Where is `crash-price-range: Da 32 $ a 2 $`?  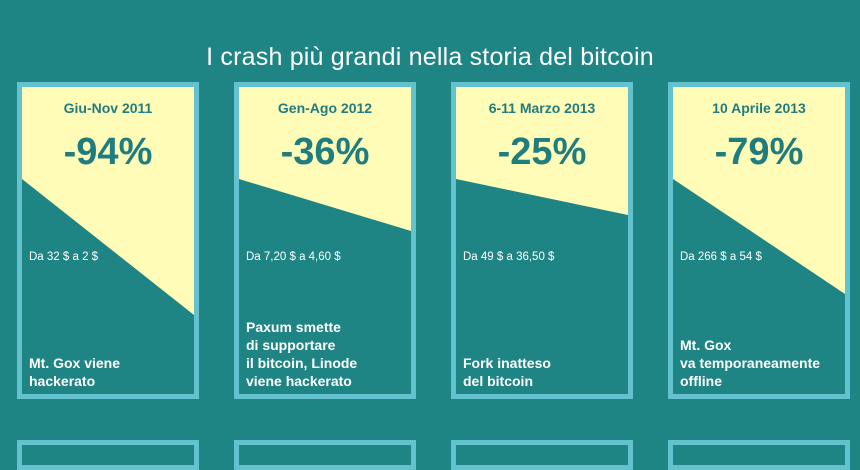 crash-price-range: Da 32 $ a 2 $ is located at coordinates (64, 257).